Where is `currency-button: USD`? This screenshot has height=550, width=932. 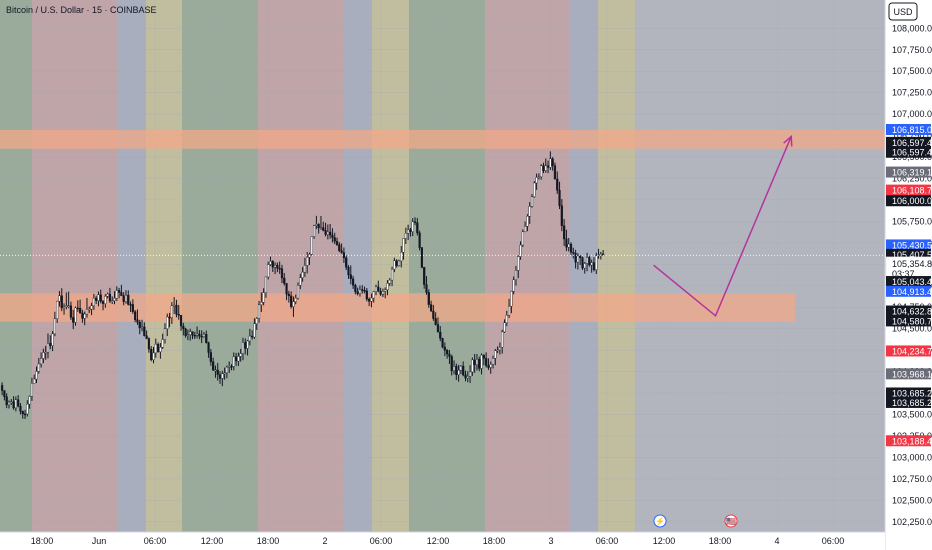
currency-button: USD is located at coordinates (903, 11).